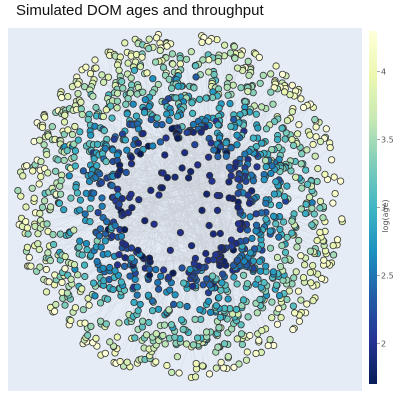  What do you see at coordinates (387, 140) in the screenshot?
I see `colorbar-tick-label: 3.5` at bounding box center [387, 140].